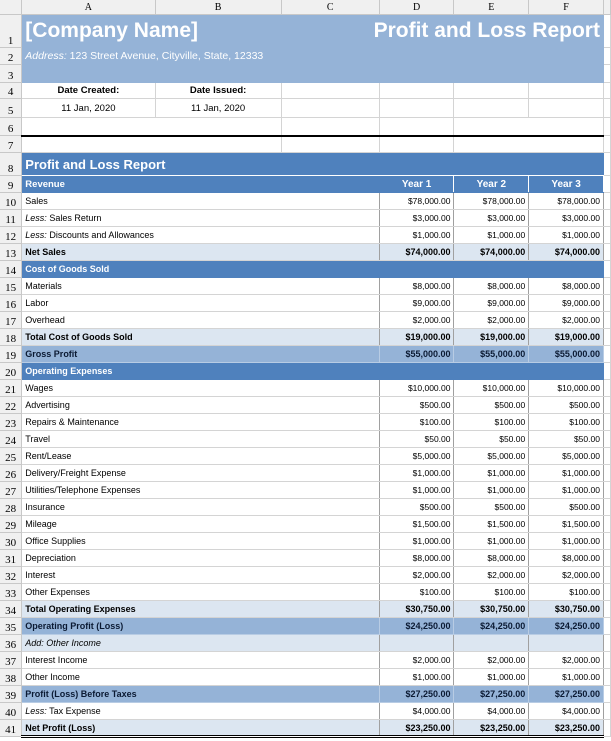 The height and width of the screenshot is (741, 611). I want to click on row-label-cell: Depreciation, so click(200, 558).